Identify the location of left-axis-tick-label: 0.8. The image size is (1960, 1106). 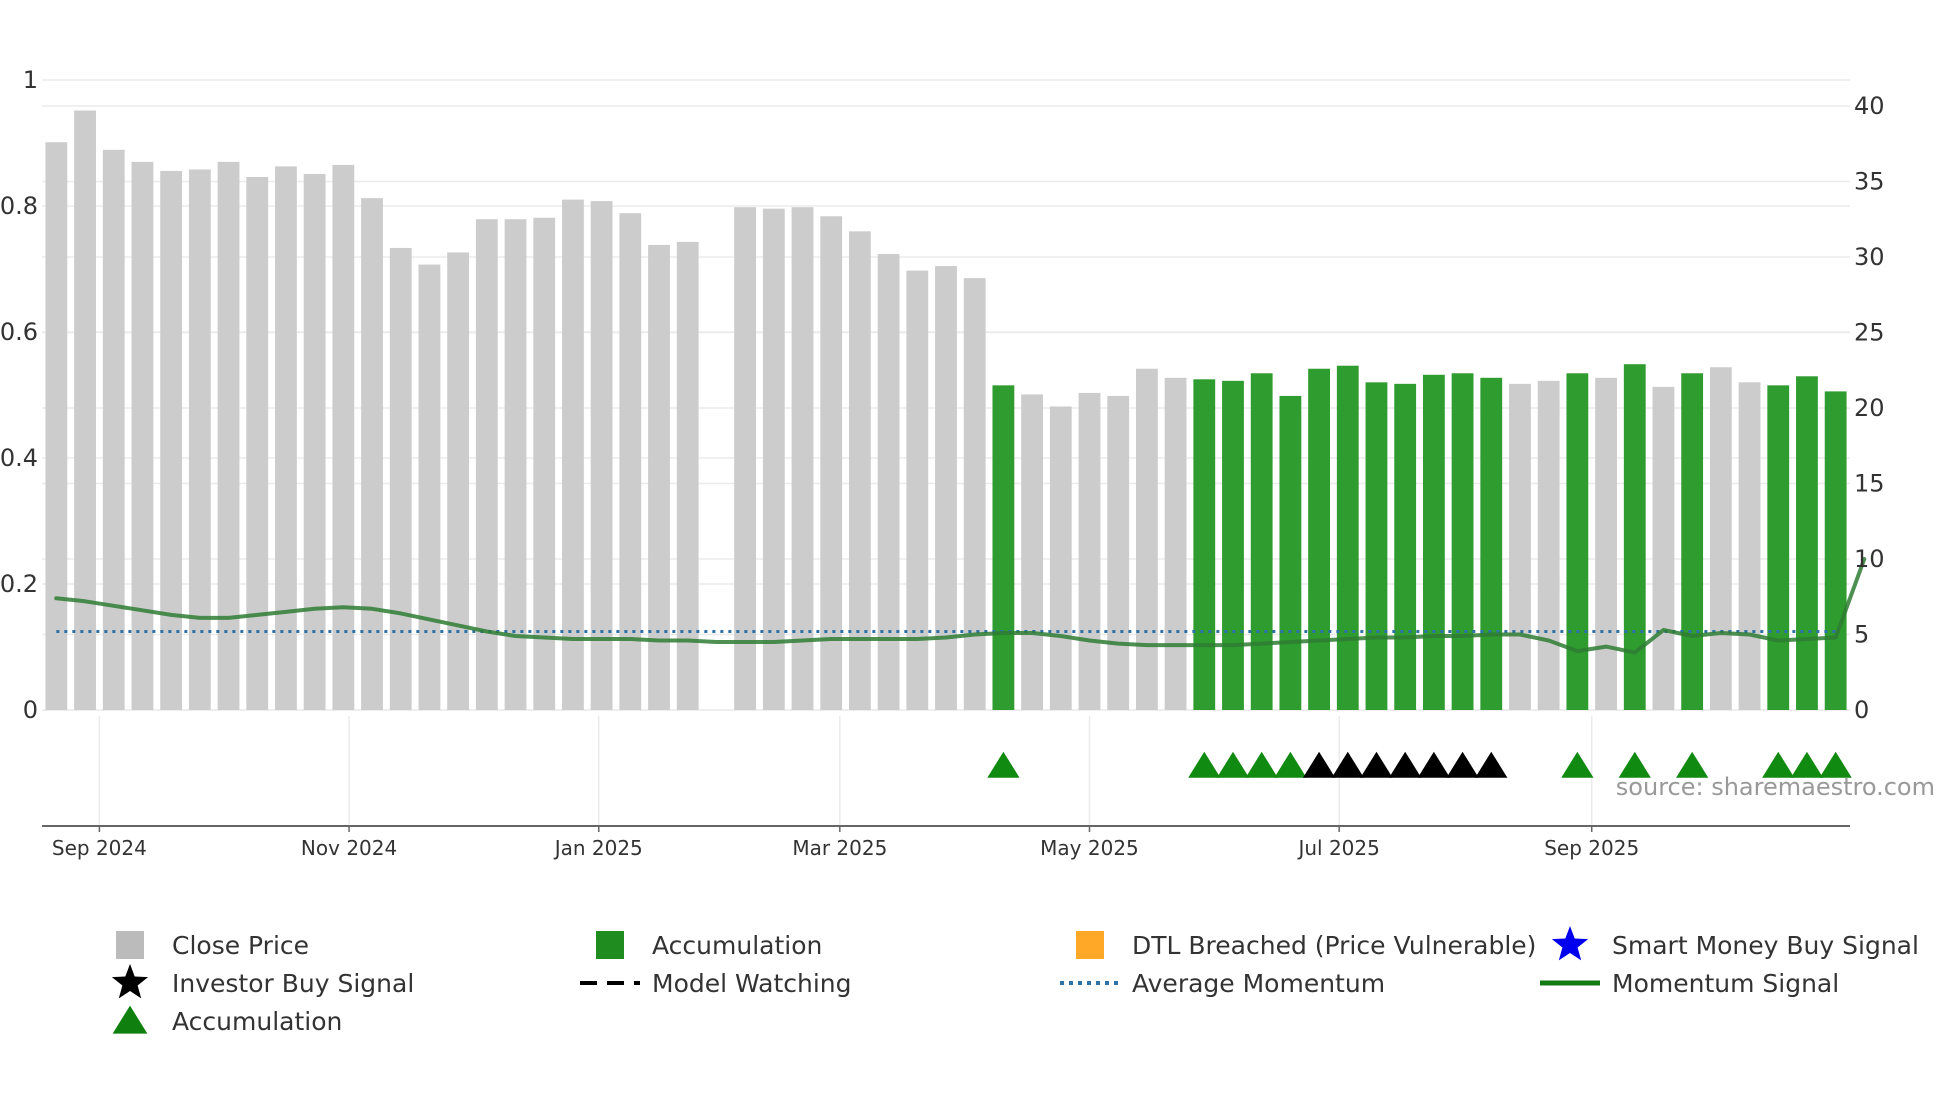
(19, 206).